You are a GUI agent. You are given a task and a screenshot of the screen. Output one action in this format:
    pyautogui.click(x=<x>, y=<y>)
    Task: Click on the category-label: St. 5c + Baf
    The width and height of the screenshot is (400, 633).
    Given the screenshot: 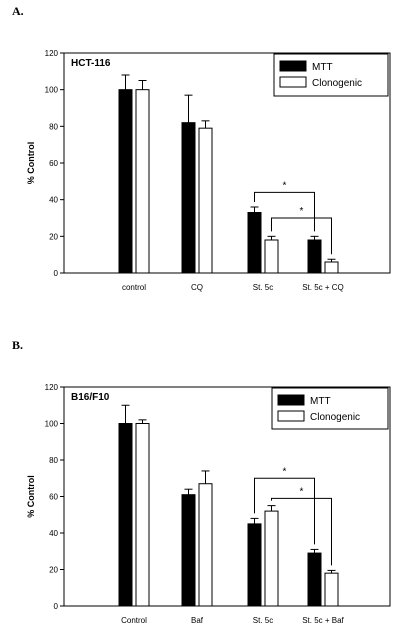 What is the action you would take?
    pyautogui.click(x=323, y=620)
    